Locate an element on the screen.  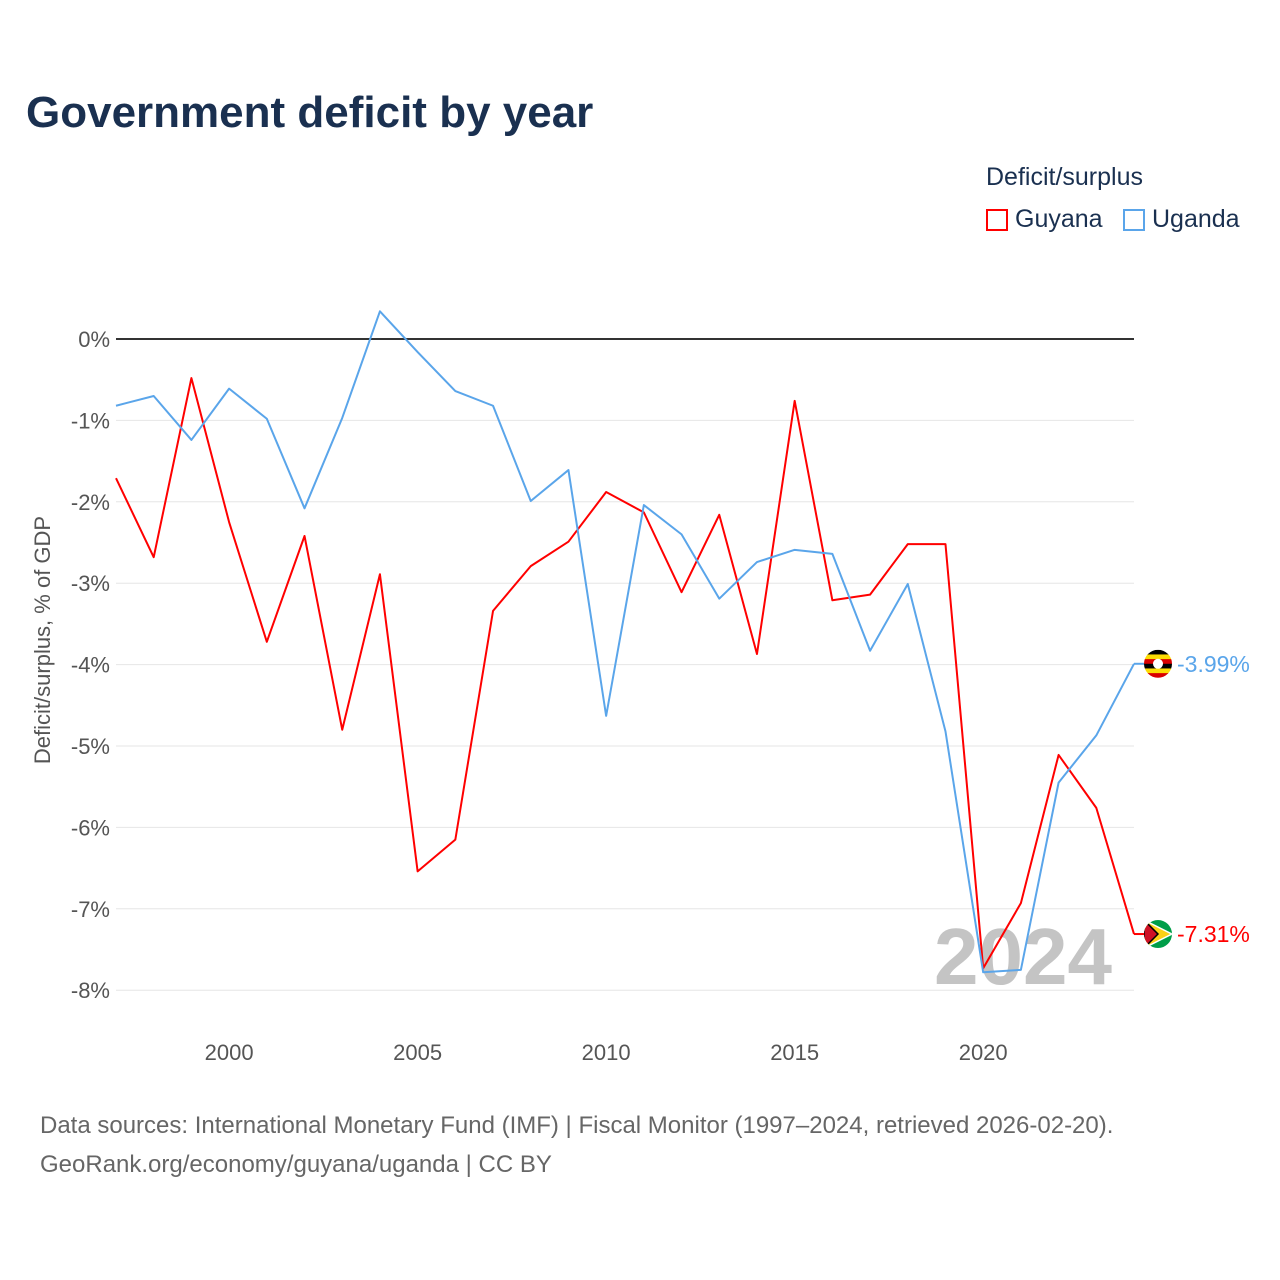
x-tick-label: 2005 is located at coordinates (417, 1052).